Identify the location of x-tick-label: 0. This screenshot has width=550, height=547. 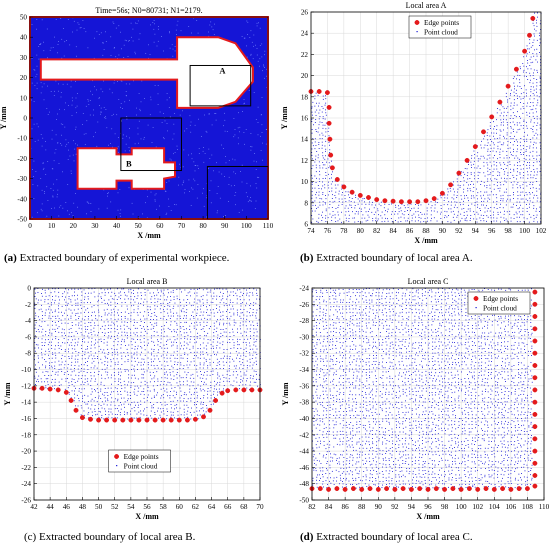
(30, 226).